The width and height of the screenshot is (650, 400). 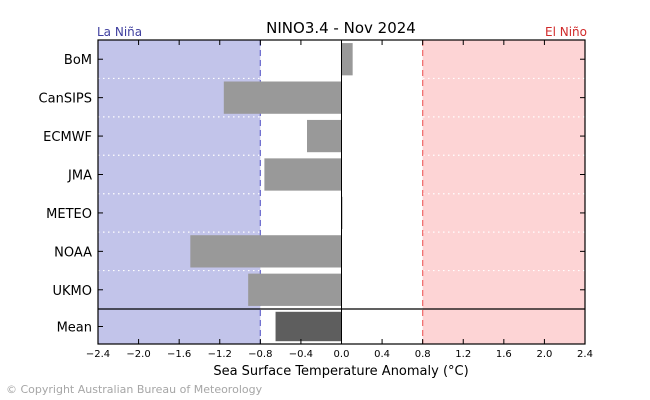 I want to click on bar-ukmo, so click(x=295, y=289).